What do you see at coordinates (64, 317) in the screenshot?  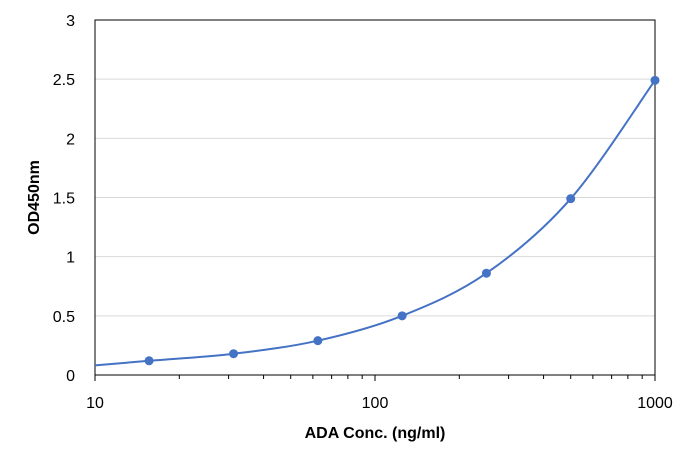 I see `y-tick-label: 0.5` at bounding box center [64, 317].